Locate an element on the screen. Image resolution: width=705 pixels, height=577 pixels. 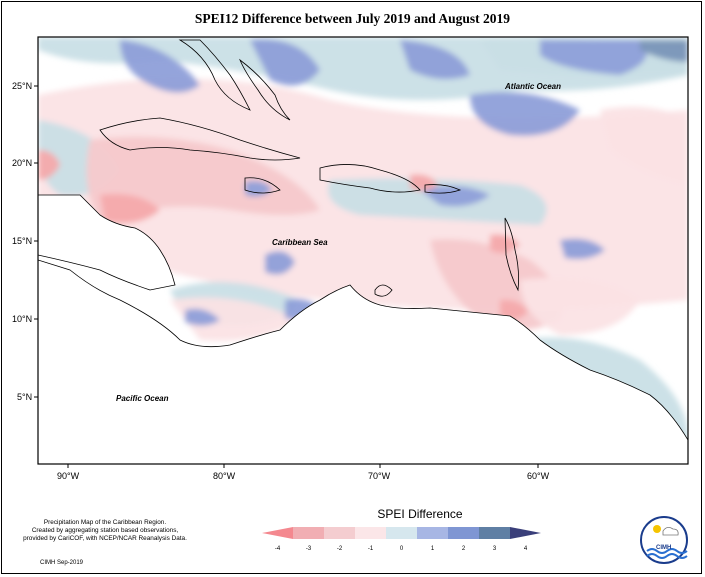
legend-colorbar is located at coordinates (401, 533).